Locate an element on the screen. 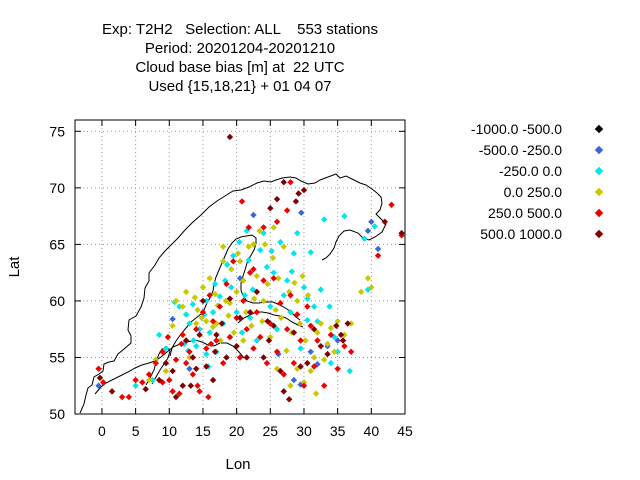  y-tick-label: 55 is located at coordinates (57, 357).